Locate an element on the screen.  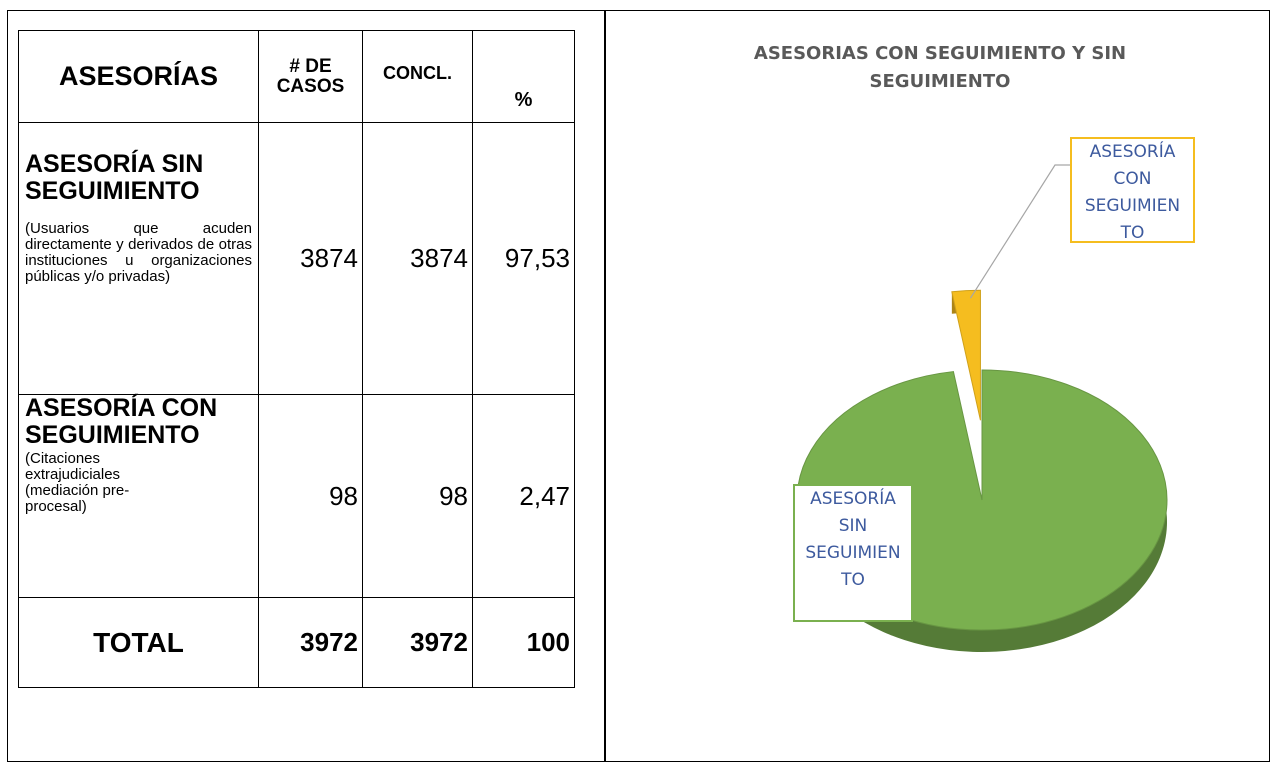
leader-line is located at coordinates (1019, 231).